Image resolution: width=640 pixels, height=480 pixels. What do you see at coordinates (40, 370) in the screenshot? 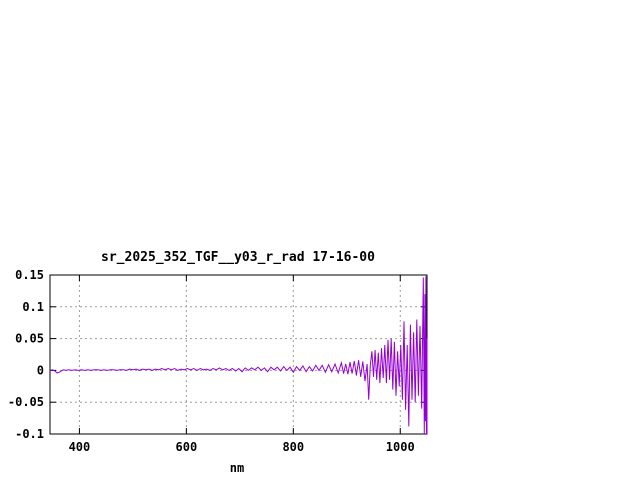
I see `y-tick-label: 0` at bounding box center [40, 370].